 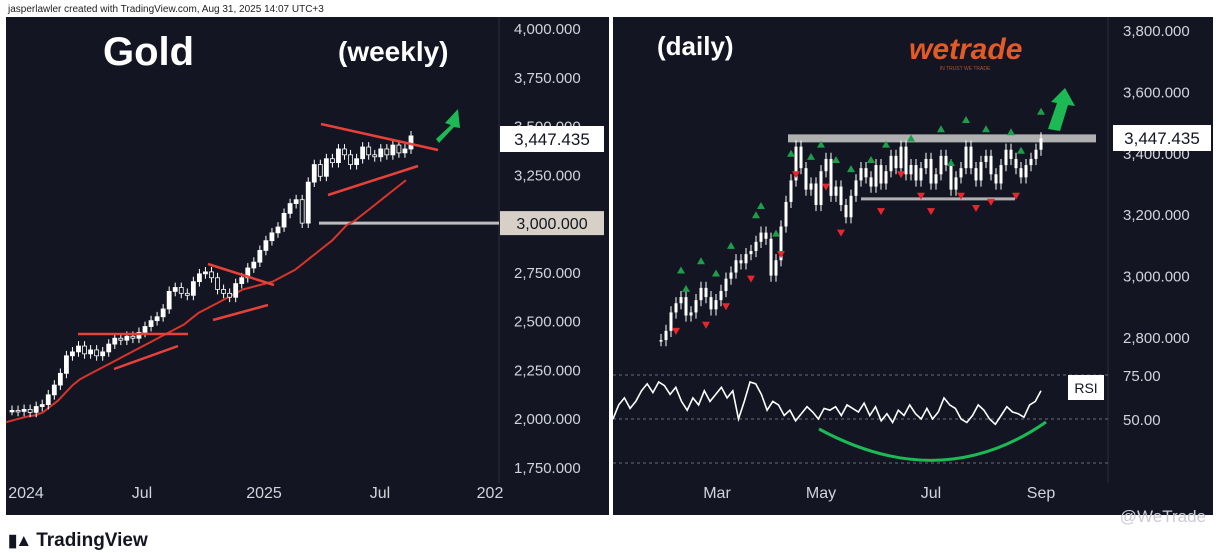 What do you see at coordinates (490, 493) in the screenshot?
I see `x-tick-label: 202` at bounding box center [490, 493].